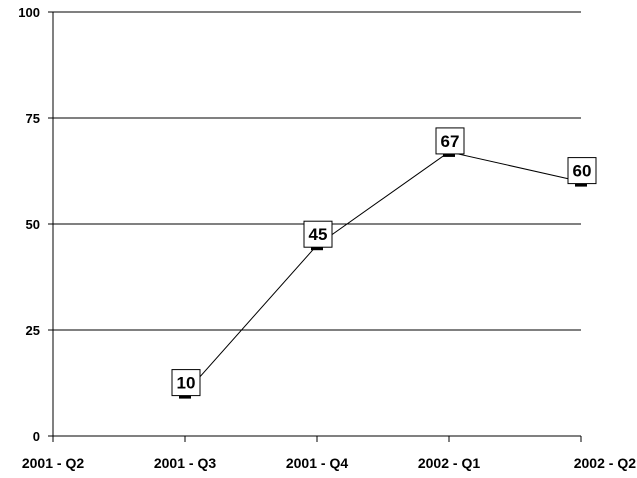 The width and height of the screenshot is (637, 478). I want to click on y-axis-ticks: 0 25 50 75 100, so click(35, 224).